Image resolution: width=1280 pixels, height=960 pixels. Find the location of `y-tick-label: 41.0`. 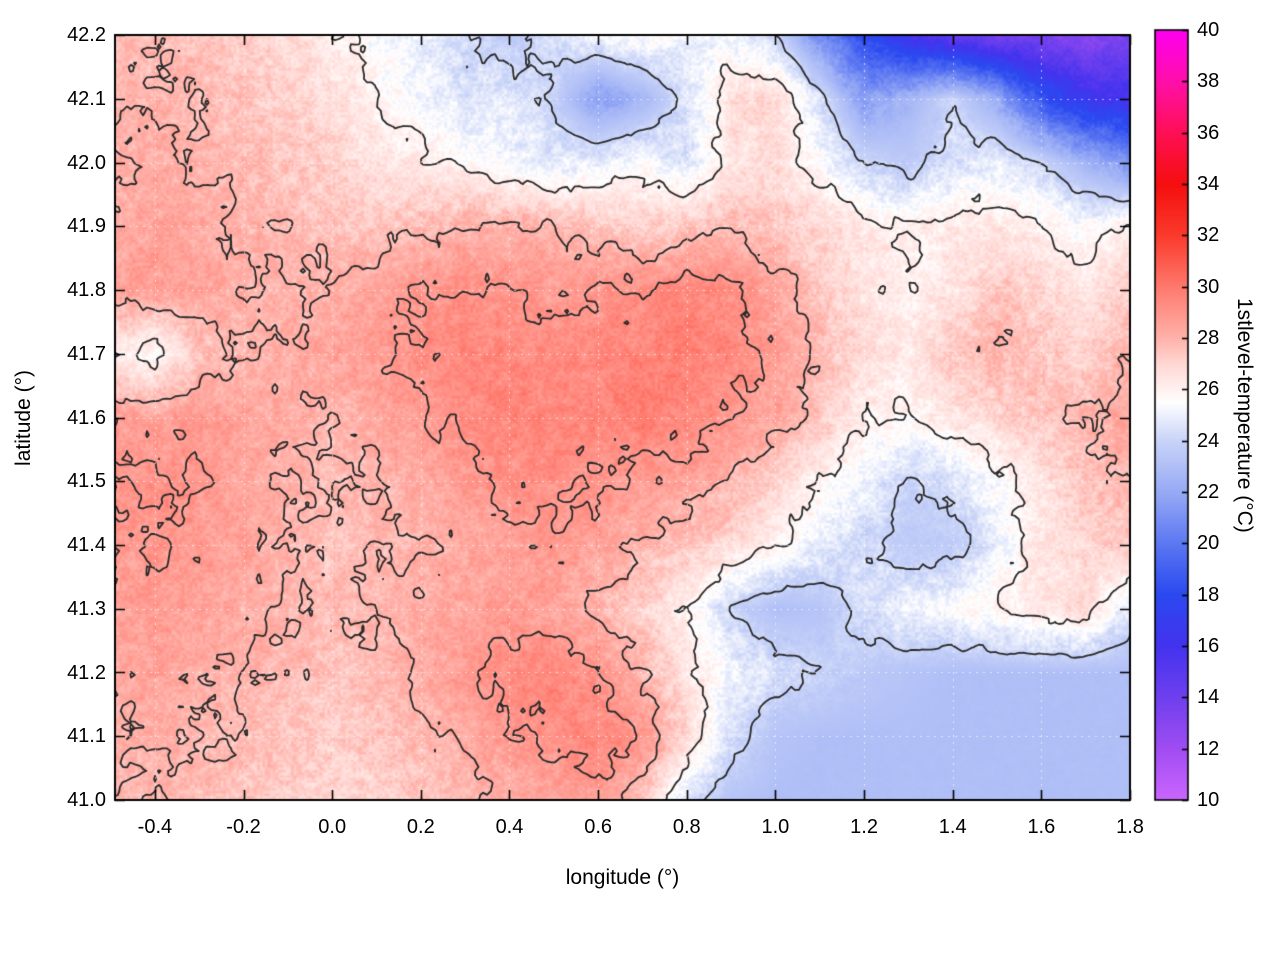

y-tick-label: 41.0 is located at coordinates (86, 800).